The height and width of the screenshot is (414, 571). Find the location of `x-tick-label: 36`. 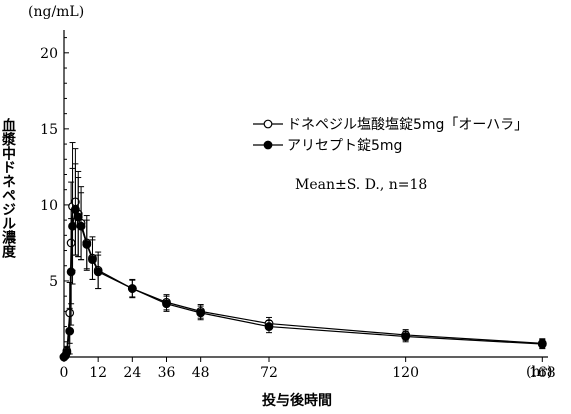

x-tick-label: 36 is located at coordinates (167, 373).